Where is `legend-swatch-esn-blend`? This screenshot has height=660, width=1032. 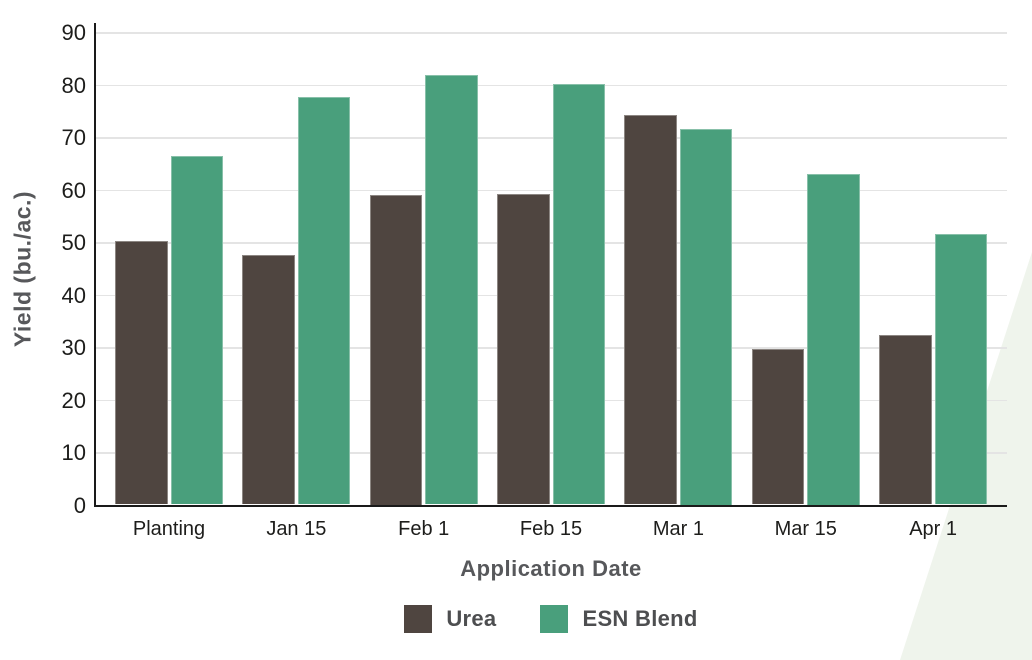 legend-swatch-esn-blend is located at coordinates (554, 619).